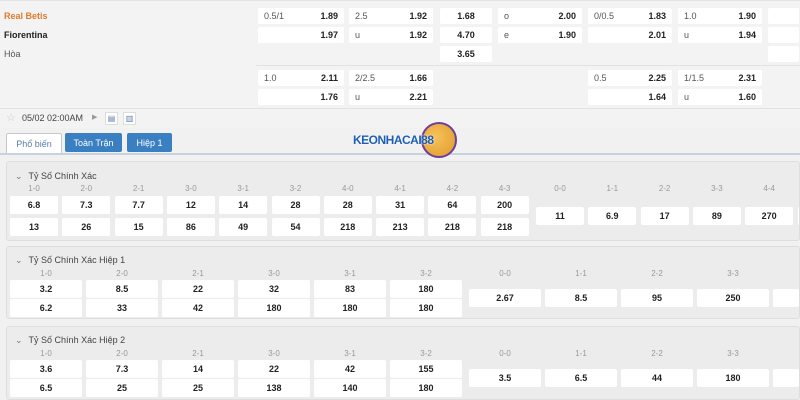  Describe the element at coordinates (86, 188) in the screenshot. I see `score-label: 2-0` at that location.